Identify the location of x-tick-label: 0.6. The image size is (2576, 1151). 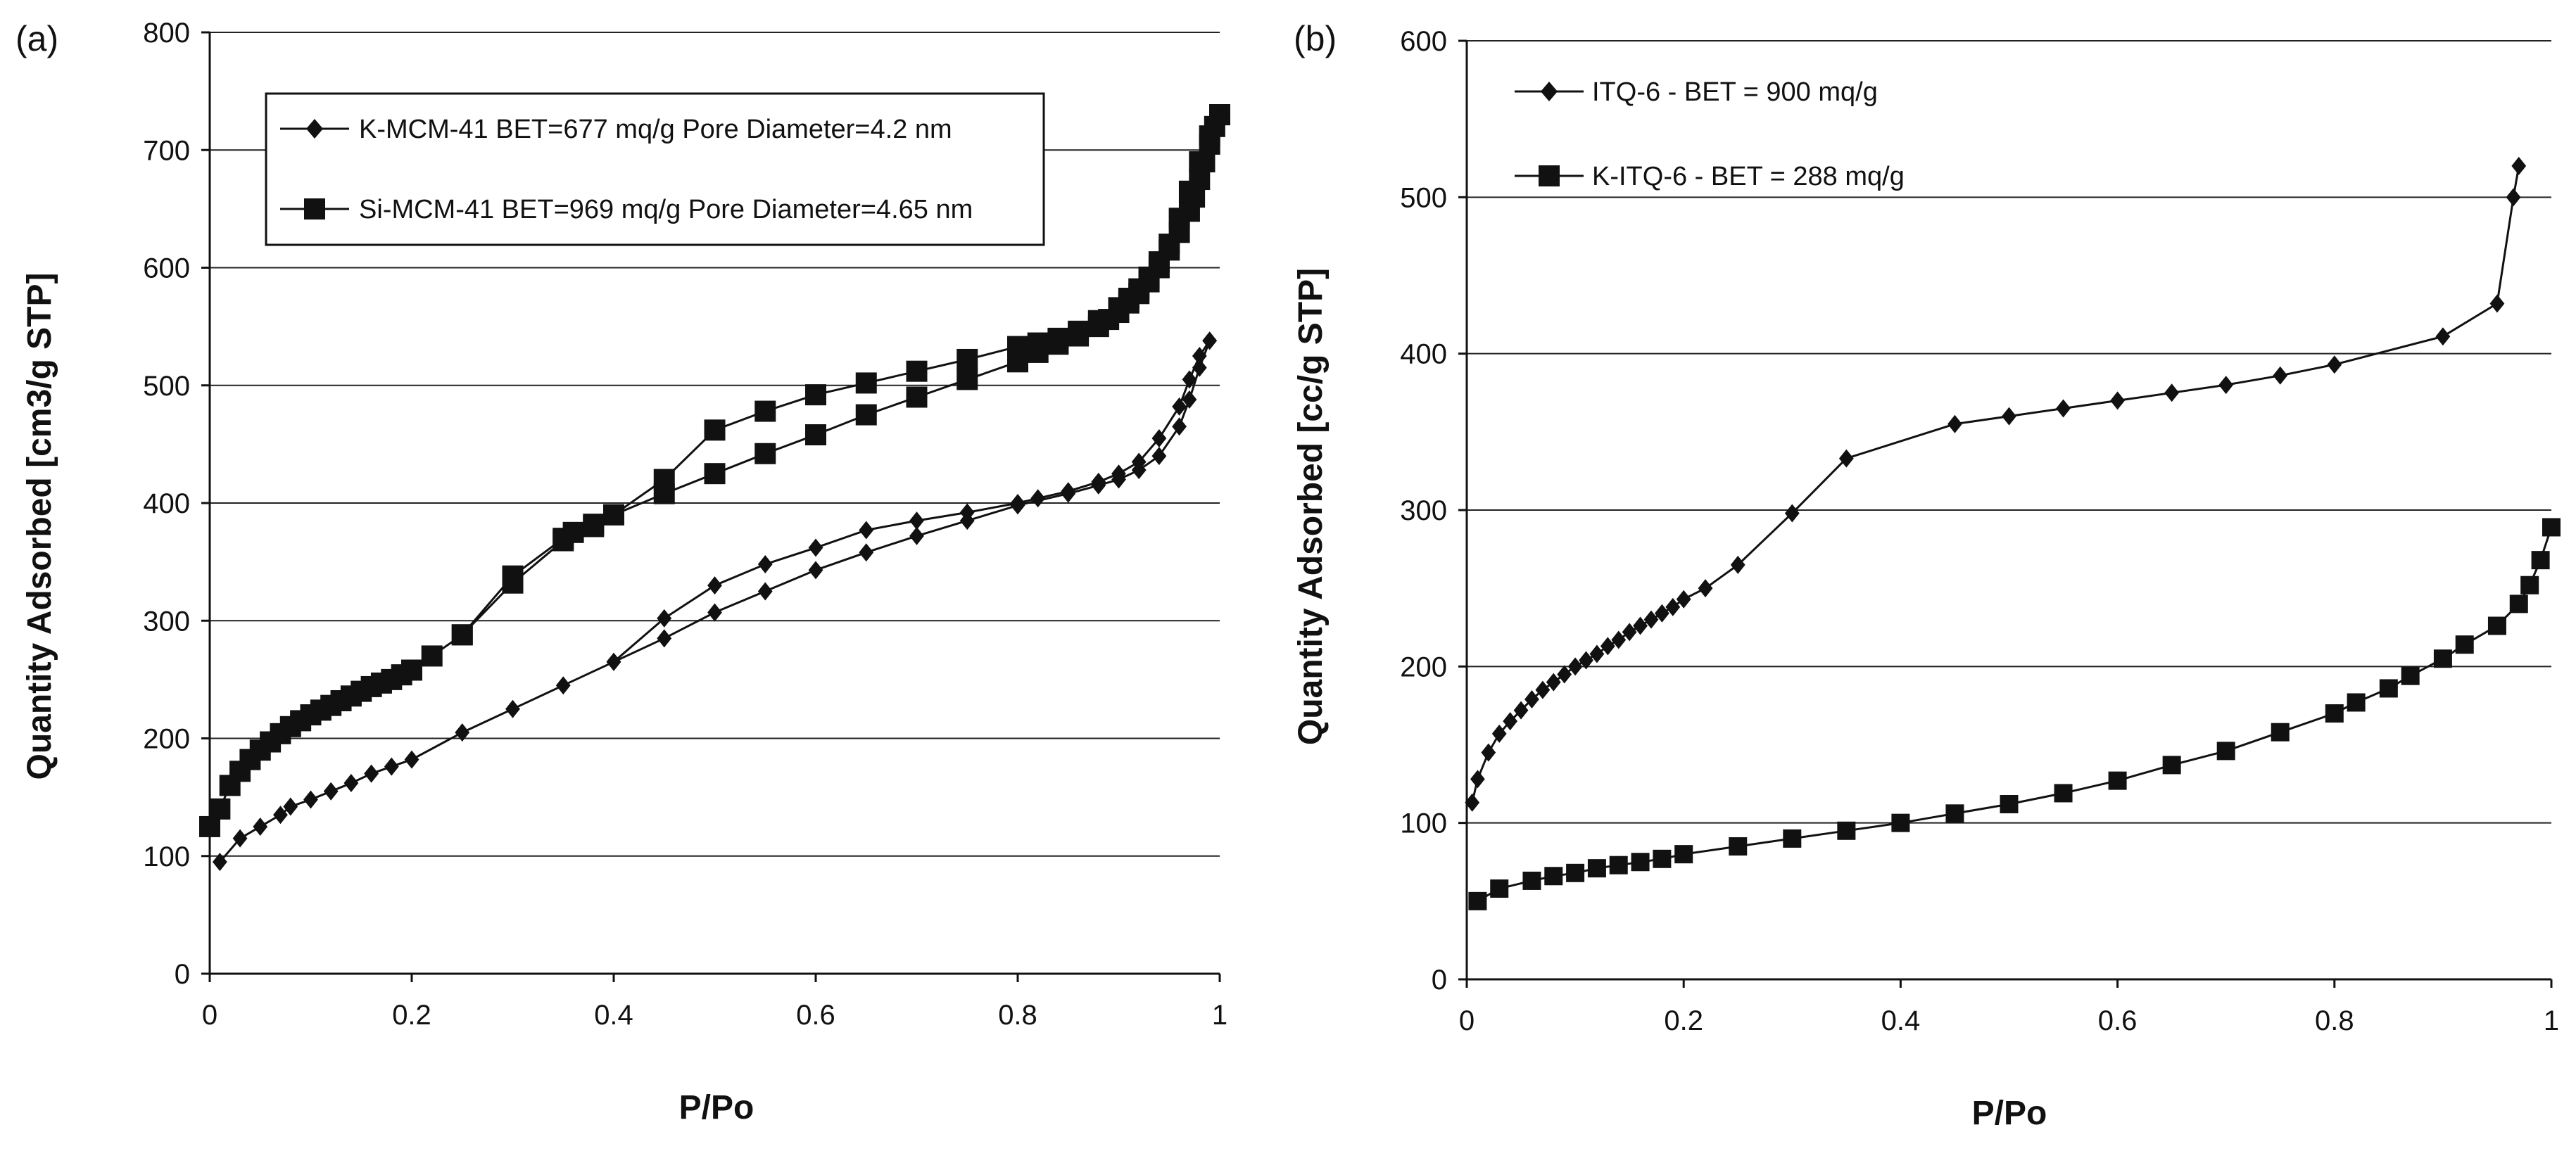
(2118, 1020).